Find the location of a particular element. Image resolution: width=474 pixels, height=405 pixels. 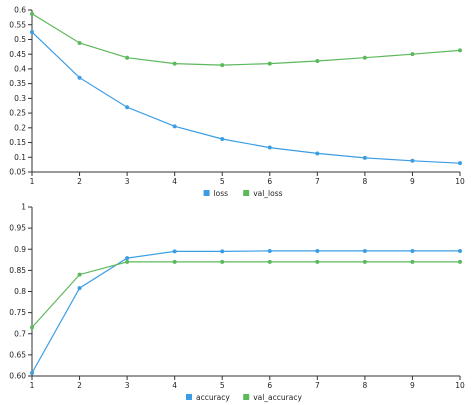

y-tick-label: 0.65 is located at coordinates (17, 354).